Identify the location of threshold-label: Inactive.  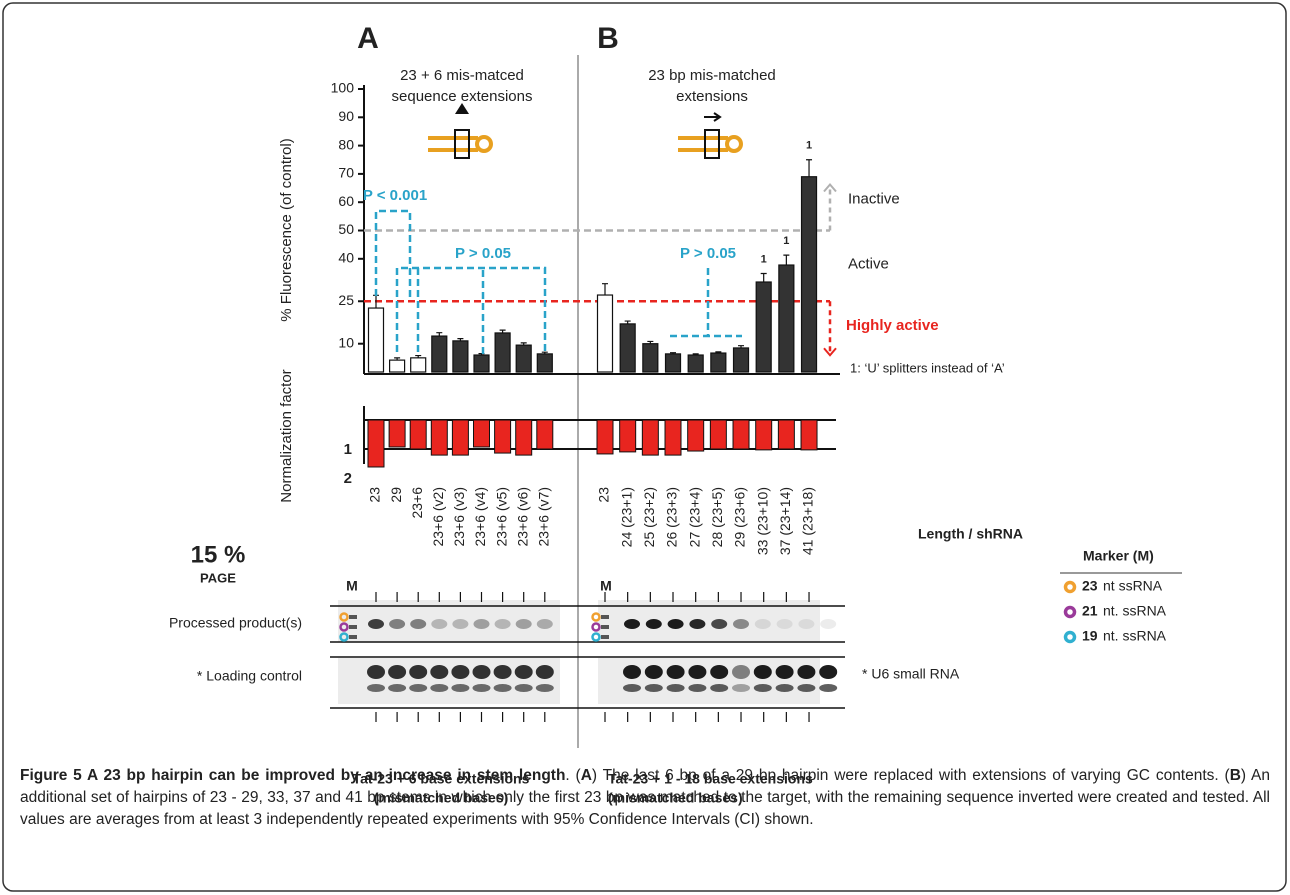
(874, 198).